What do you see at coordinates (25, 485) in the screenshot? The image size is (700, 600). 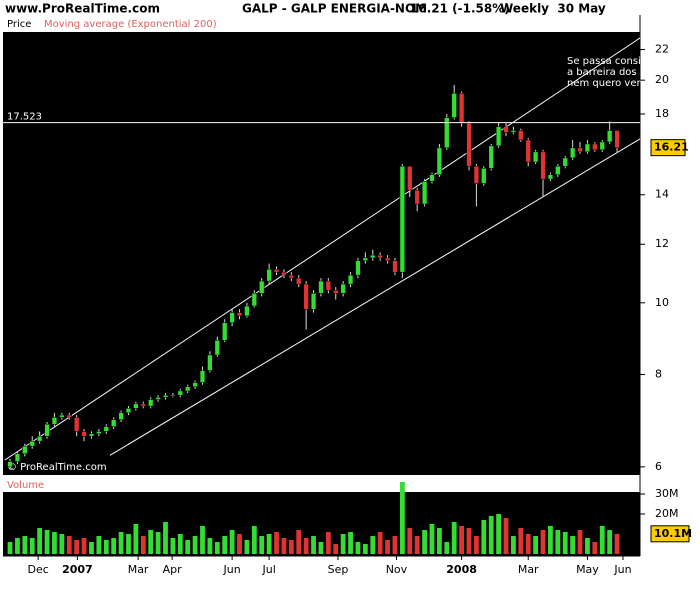 I see `volume-label: Volume` at bounding box center [25, 485].